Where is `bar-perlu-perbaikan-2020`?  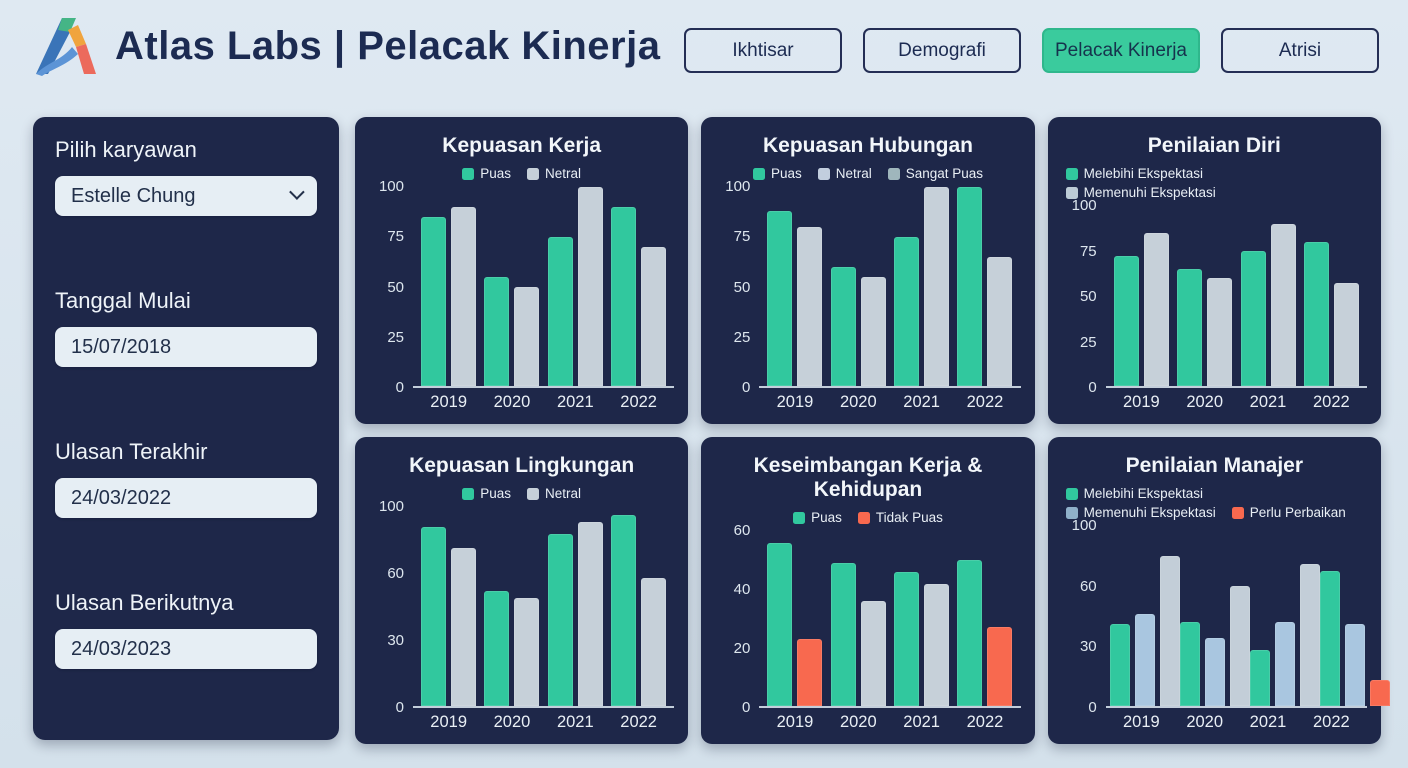
bar-perlu-perbaikan-2020 is located at coordinates (1239, 646).